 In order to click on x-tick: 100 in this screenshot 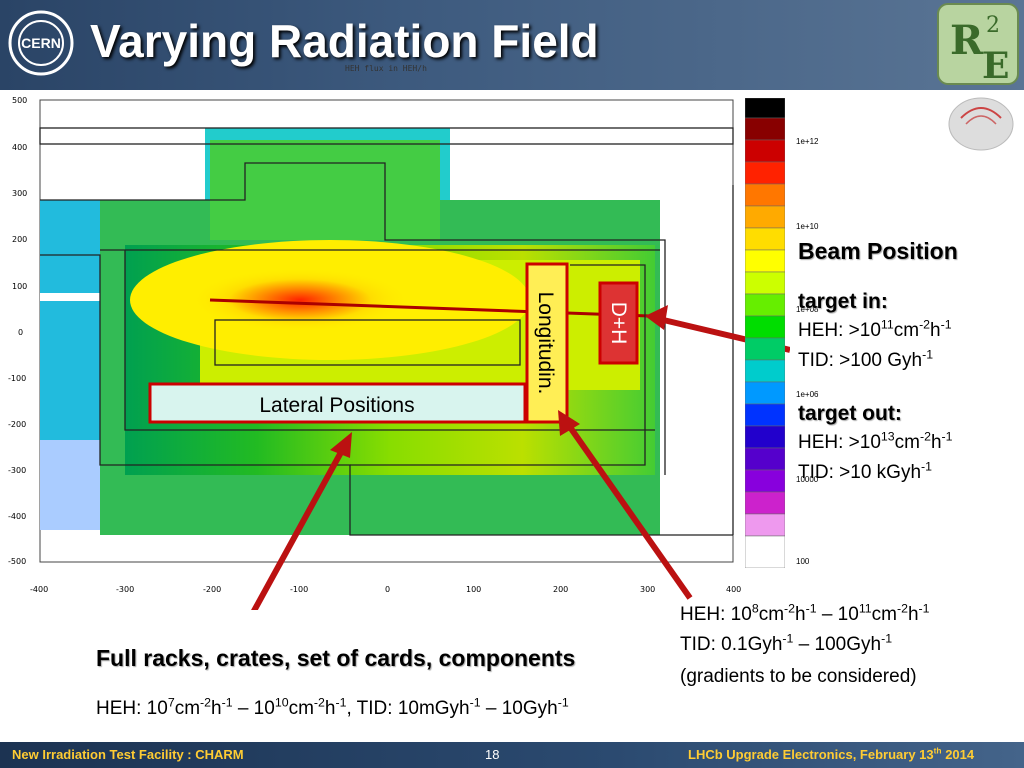, I will do `click(473, 589)`.